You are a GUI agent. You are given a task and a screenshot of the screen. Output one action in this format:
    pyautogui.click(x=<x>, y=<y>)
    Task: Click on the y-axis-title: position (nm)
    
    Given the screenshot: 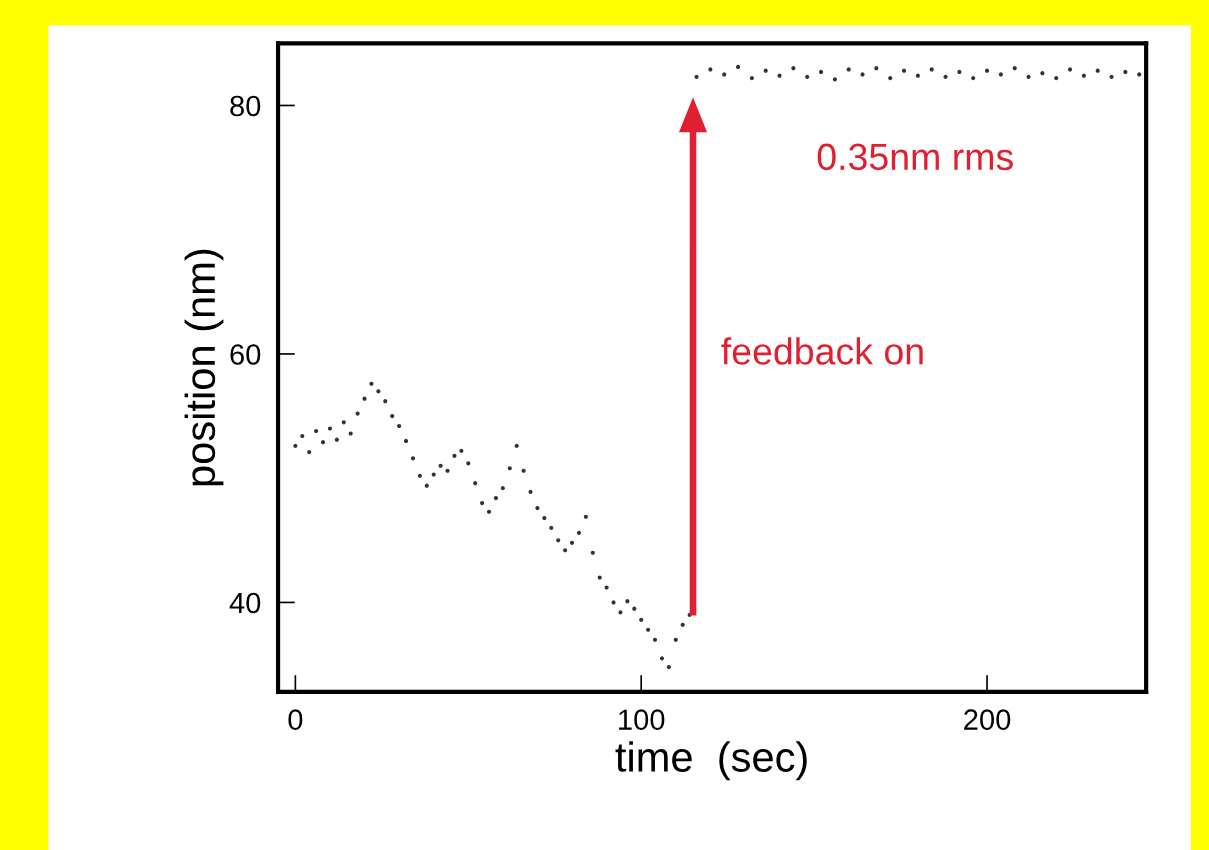 What is the action you would take?
    pyautogui.click(x=204, y=367)
    